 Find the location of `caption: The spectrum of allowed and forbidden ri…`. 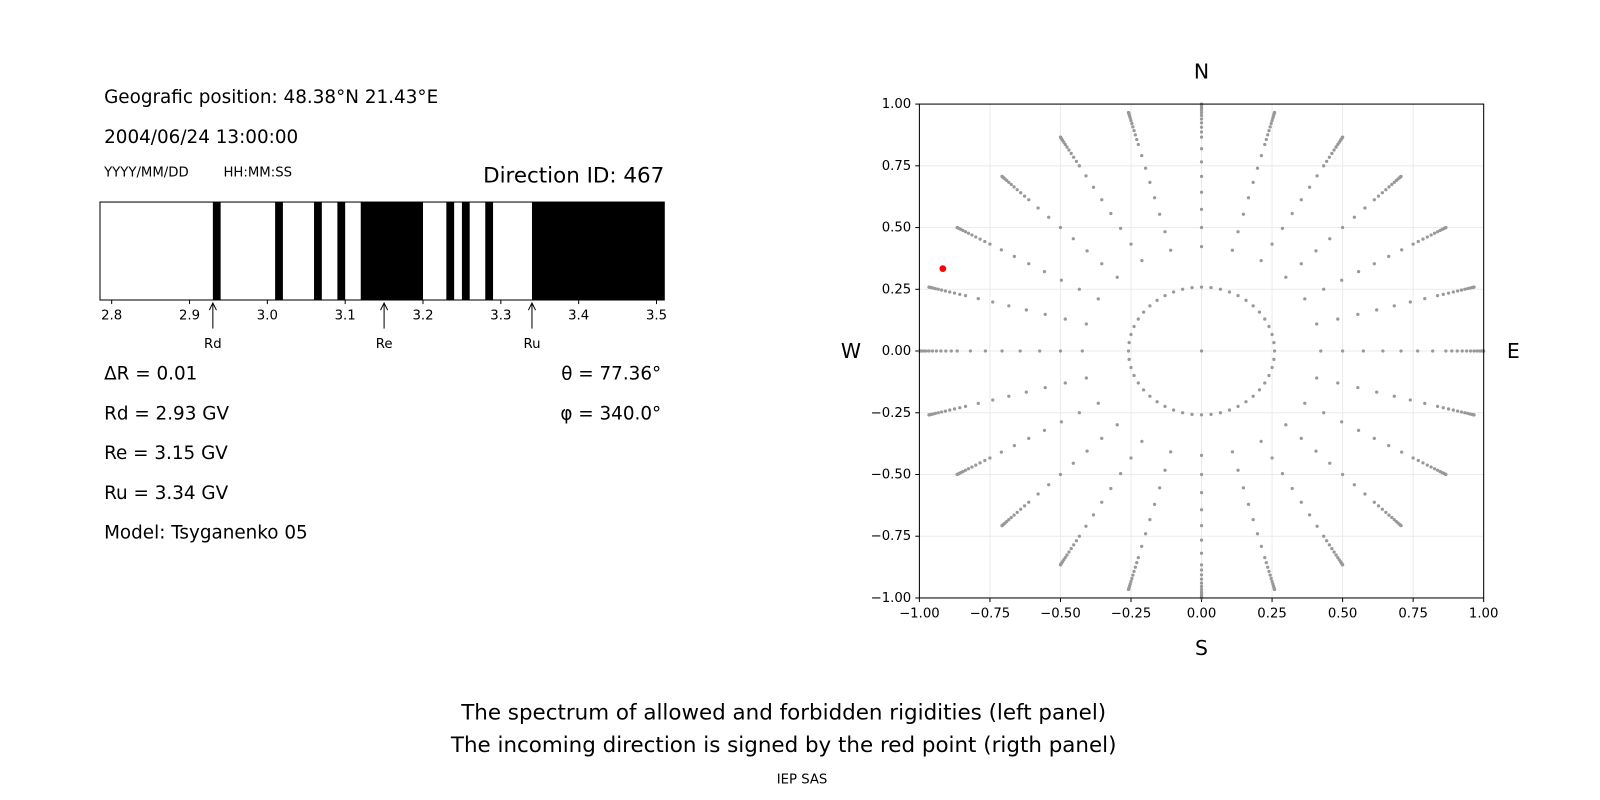

caption: The spectrum of allowed and forbidden ri… is located at coordinates (783, 712).